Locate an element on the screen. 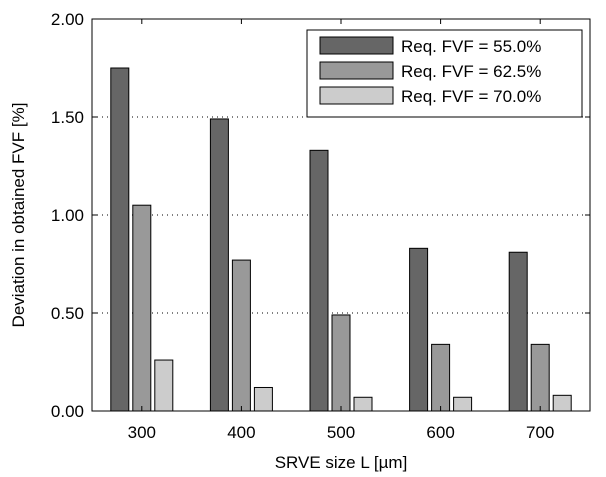 This screenshot has width=606, height=477. x-tick-label: 500 is located at coordinates (341, 432).